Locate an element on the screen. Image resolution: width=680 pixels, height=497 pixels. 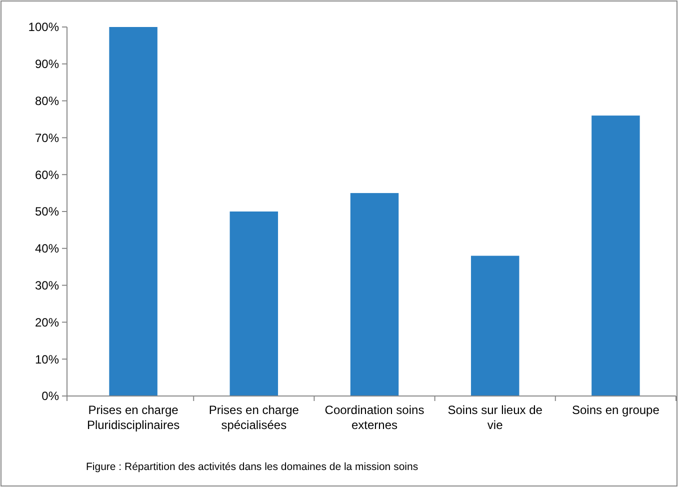
y-tick-label: 80% is located at coordinates (47, 101).